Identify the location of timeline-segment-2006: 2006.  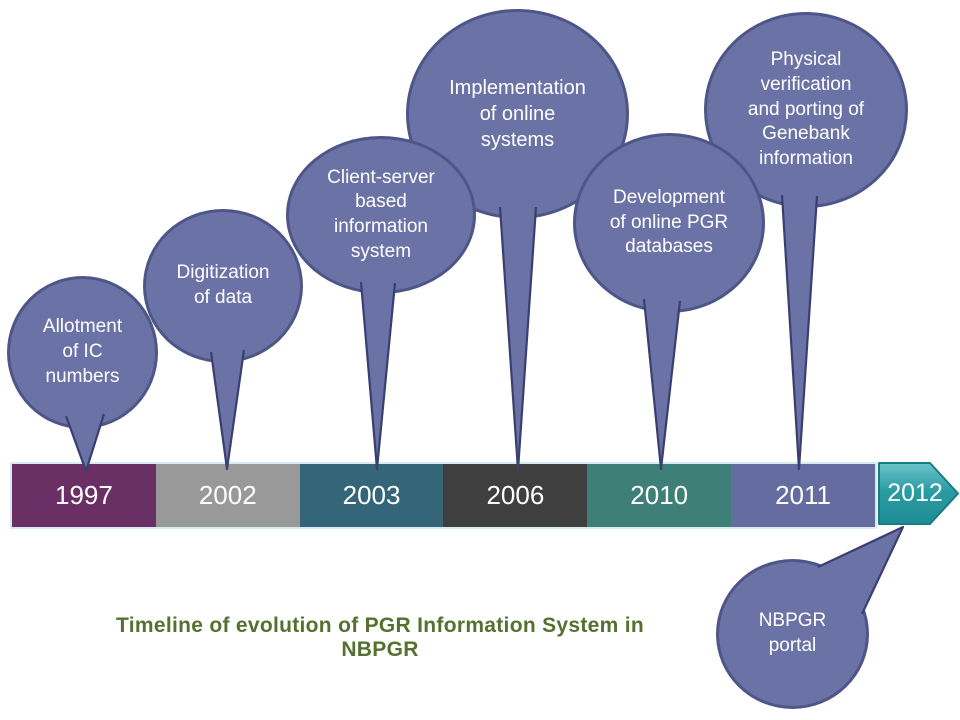
(515, 495).